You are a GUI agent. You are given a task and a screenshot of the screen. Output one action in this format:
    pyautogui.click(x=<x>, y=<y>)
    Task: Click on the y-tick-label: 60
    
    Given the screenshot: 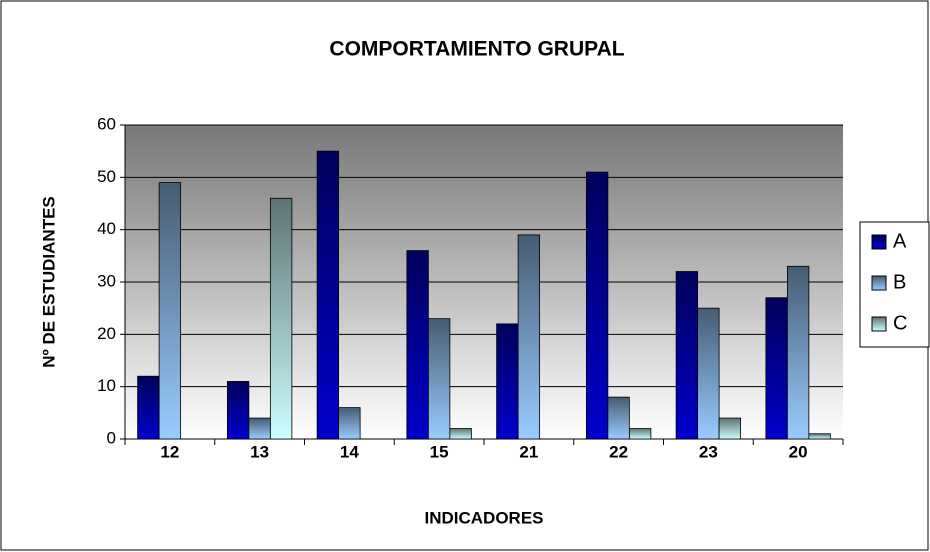 What is the action you would take?
    pyautogui.click(x=106, y=123)
    